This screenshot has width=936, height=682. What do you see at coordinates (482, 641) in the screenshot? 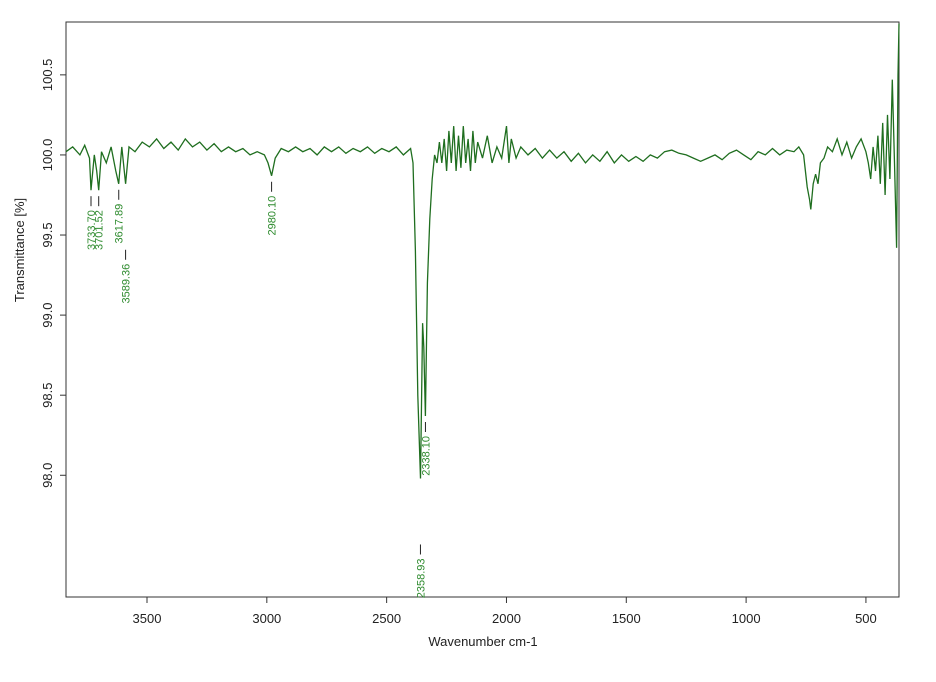
I see `x-axis-label: Wavenumber cm-1` at bounding box center [482, 641].